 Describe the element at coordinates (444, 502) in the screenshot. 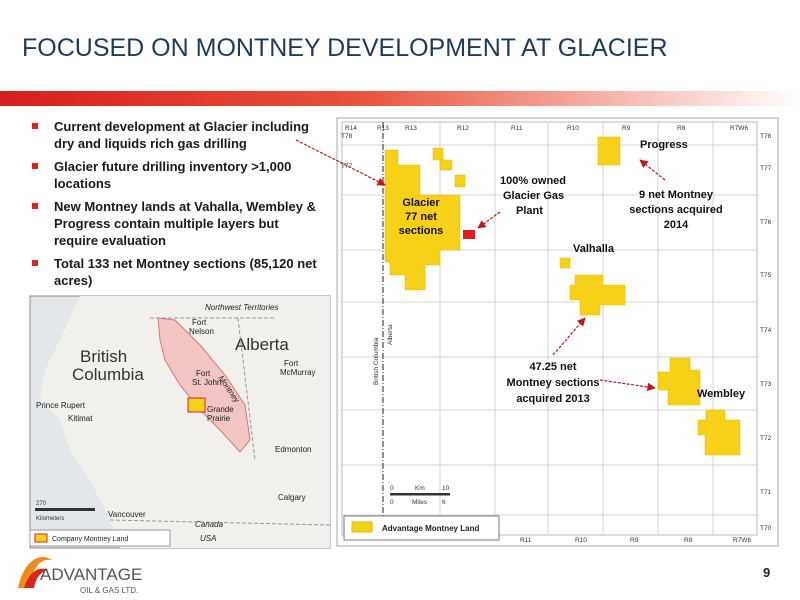

I see `scale-label: 6` at that location.